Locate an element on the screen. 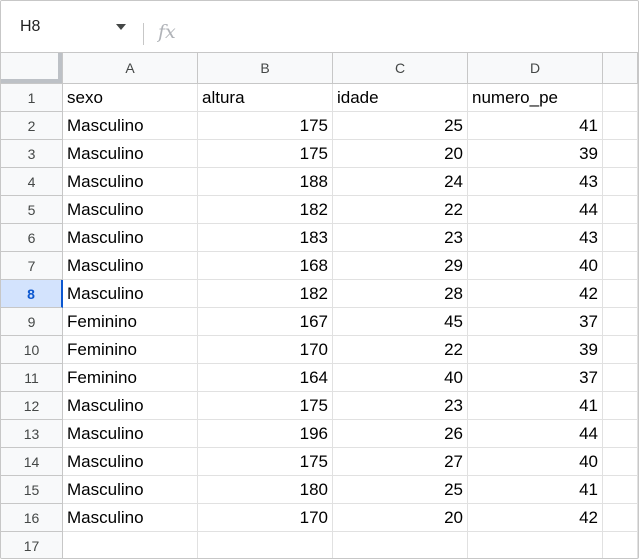  cell-a1: sexo is located at coordinates (130, 98).